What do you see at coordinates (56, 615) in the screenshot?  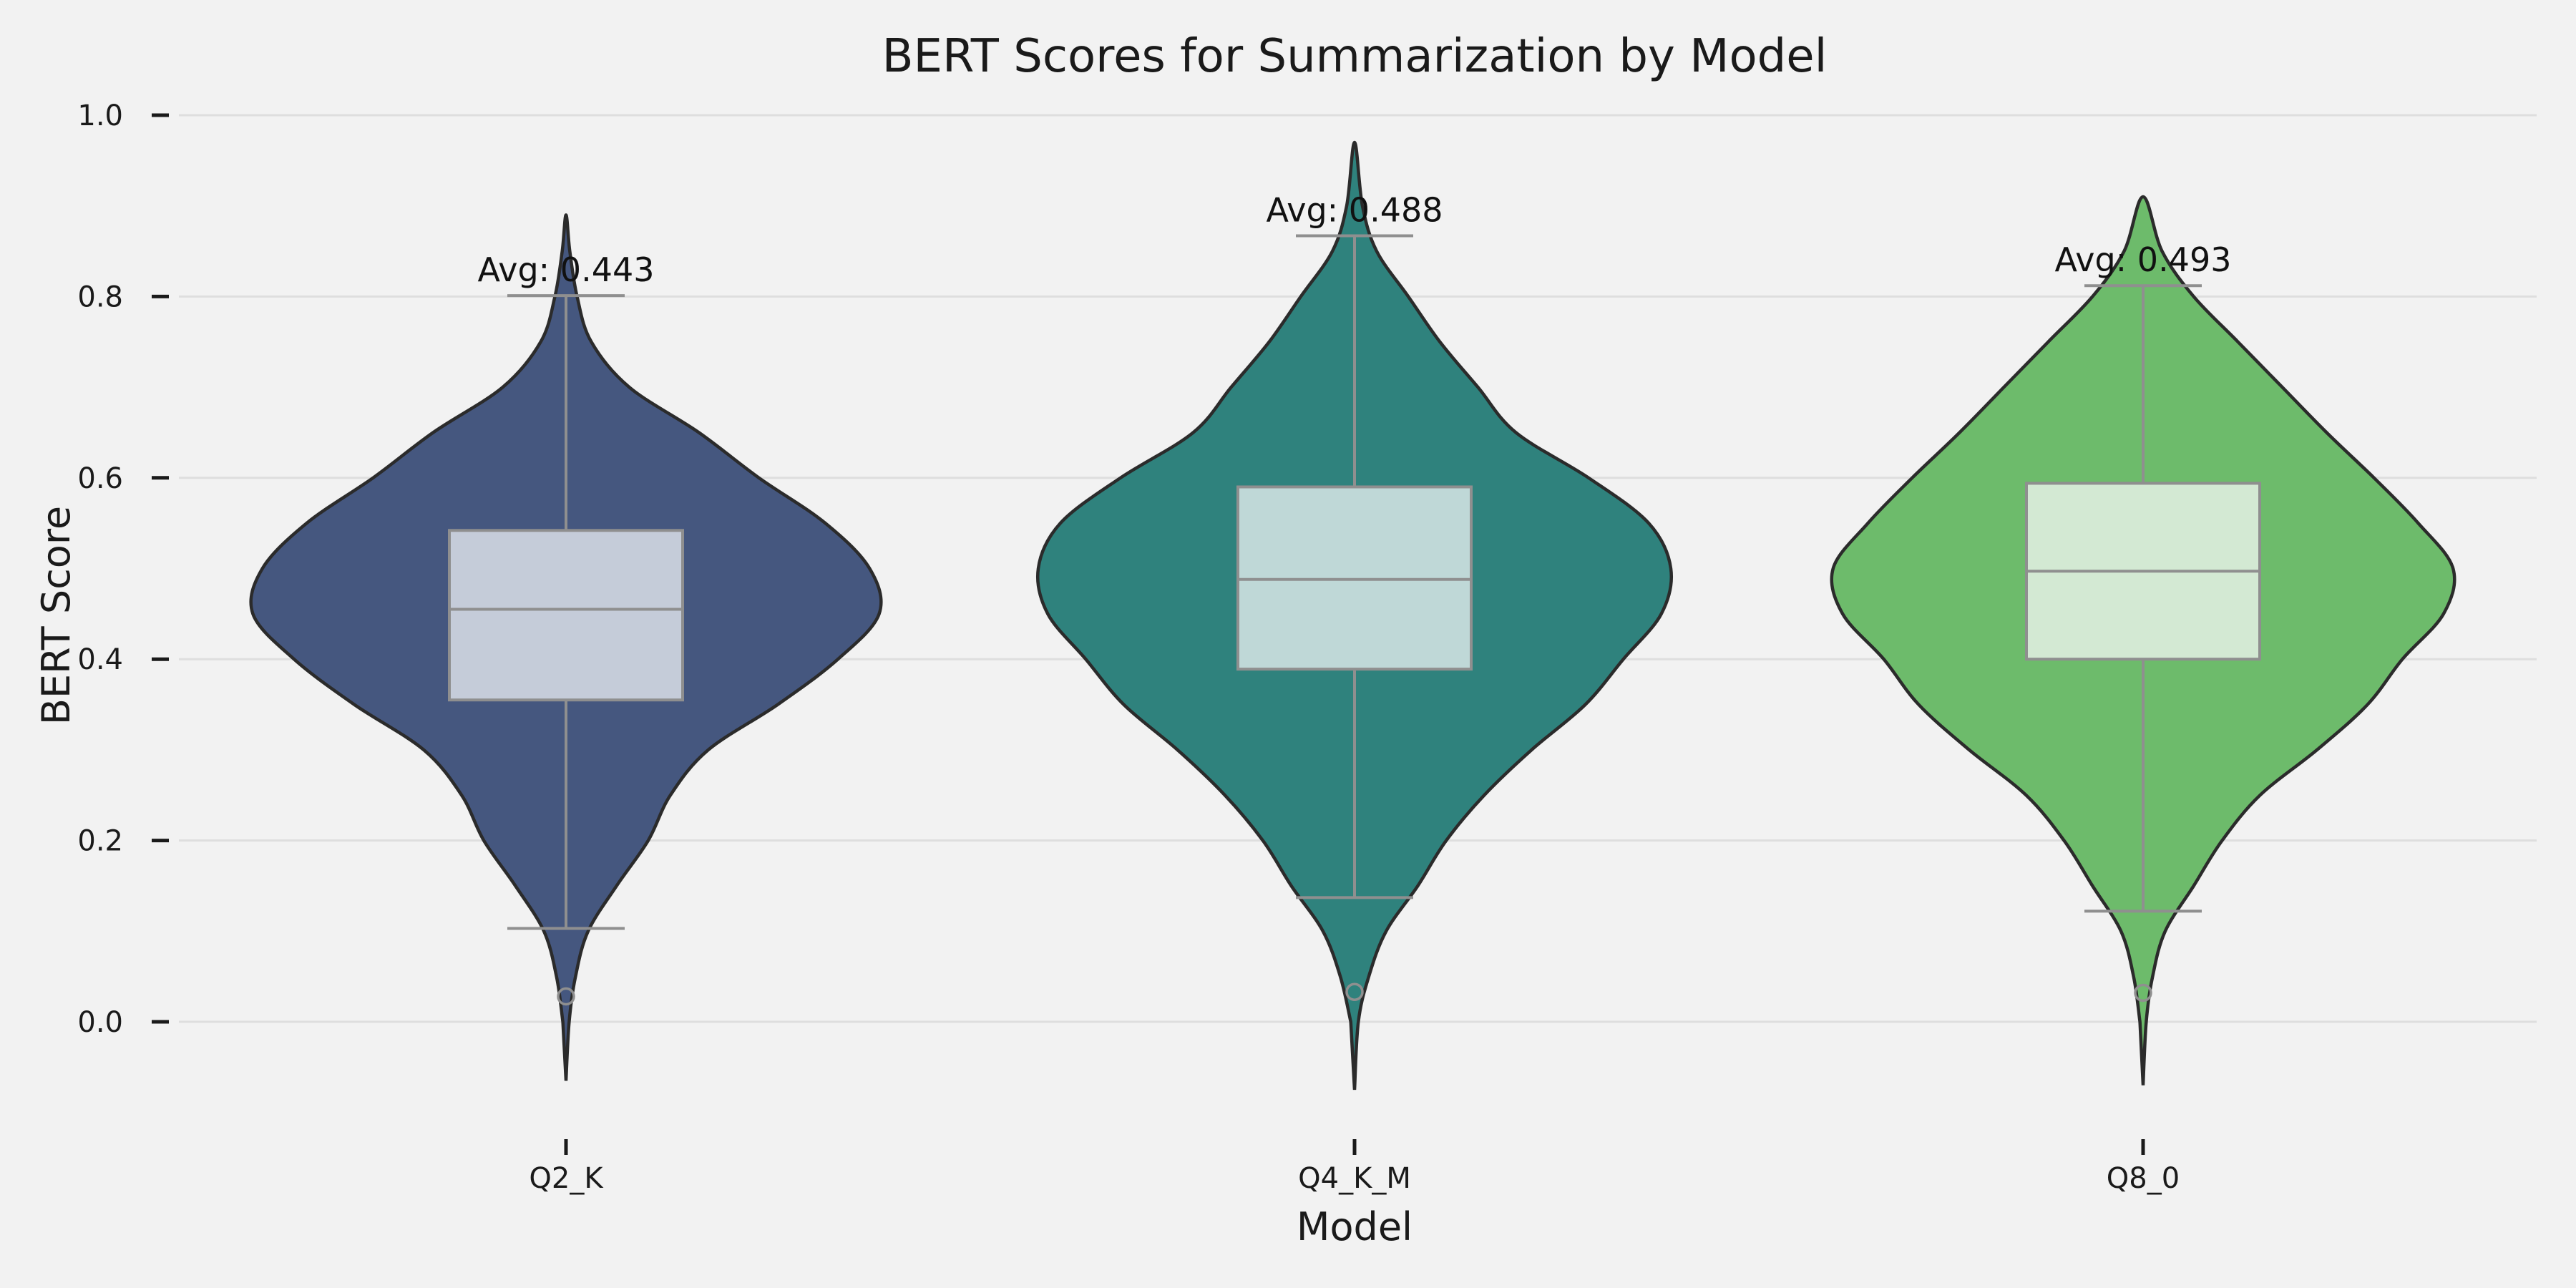 I see `y-axis-label: BERT Score` at bounding box center [56, 615].